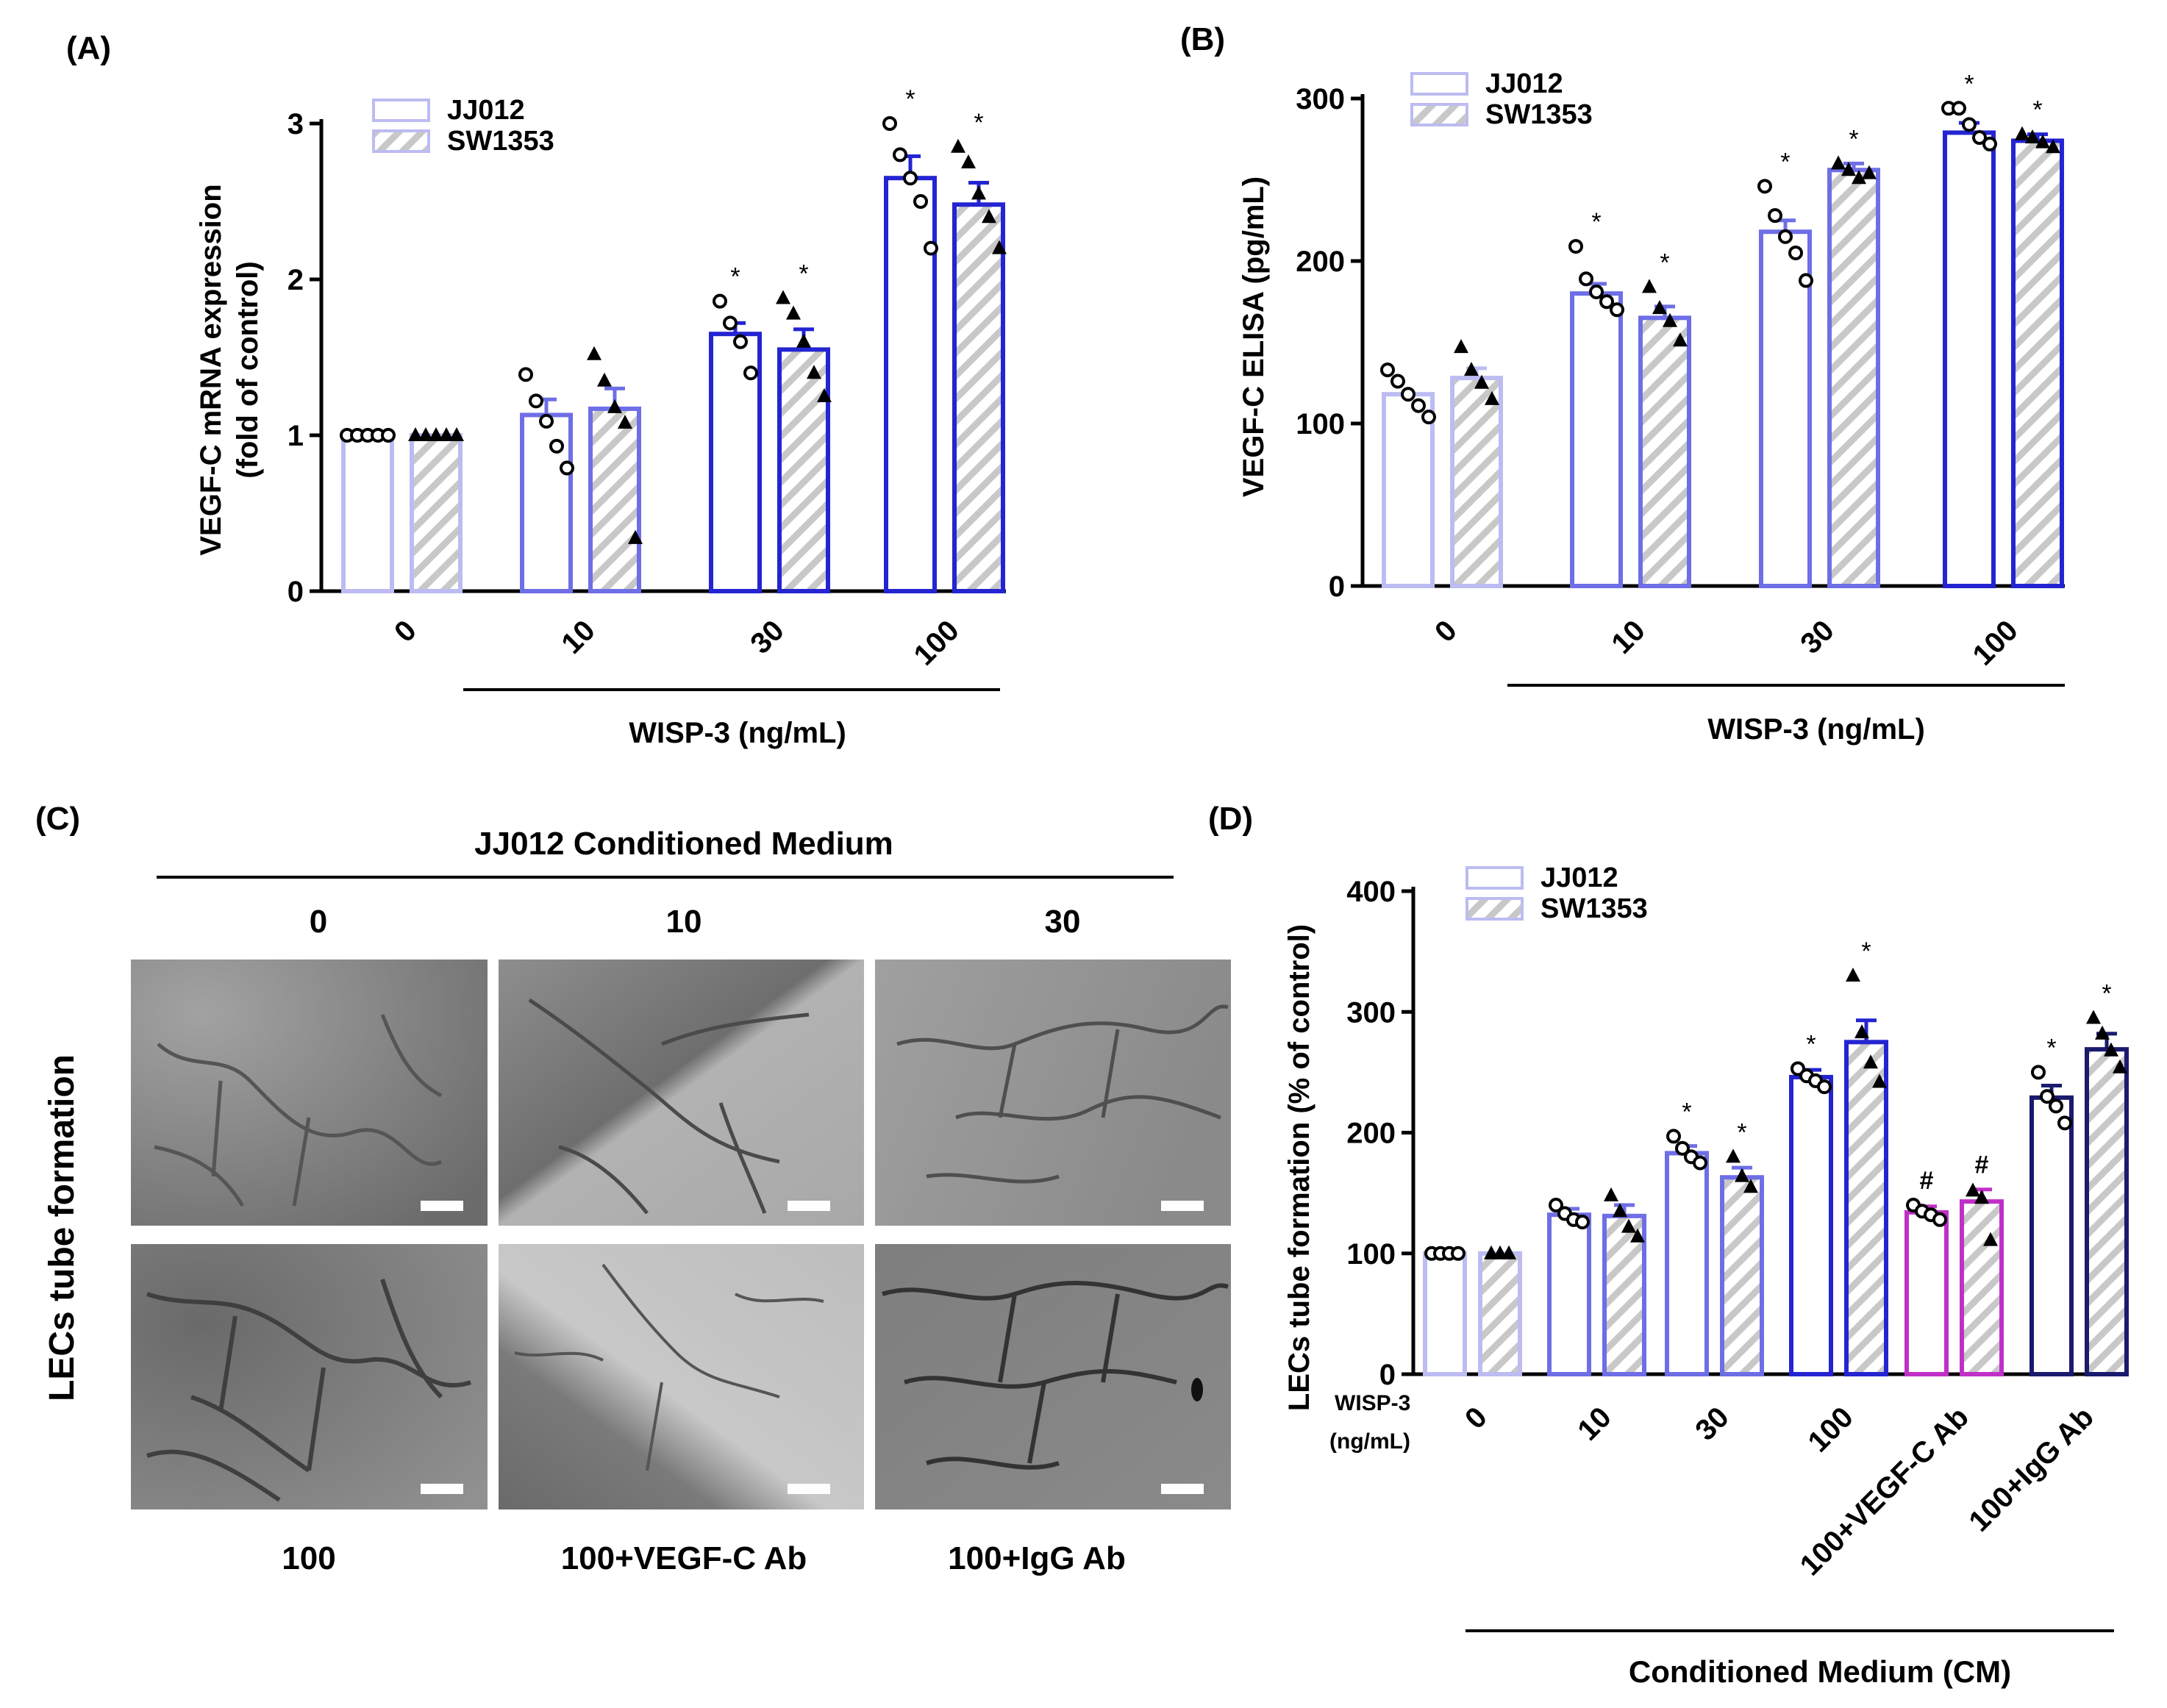  What do you see at coordinates (296, 592) in the screenshot?
I see `panel-a-y-tick-label: 0` at bounding box center [296, 592].